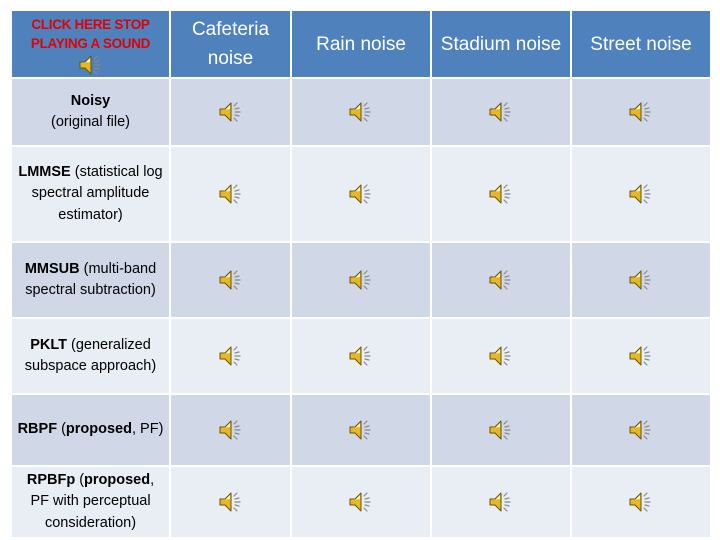 Image resolution: width=720 pixels, height=540 pixels. What do you see at coordinates (230, 44) in the screenshot?
I see `column-header: Cafeteria noise` at bounding box center [230, 44].